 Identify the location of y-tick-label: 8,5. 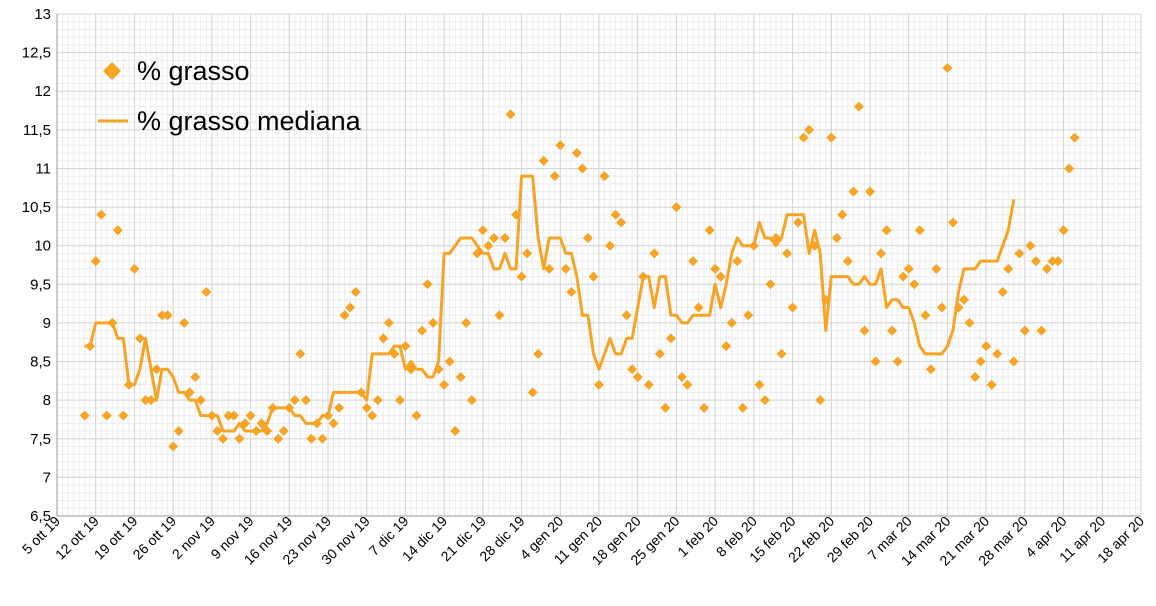
(40, 362).